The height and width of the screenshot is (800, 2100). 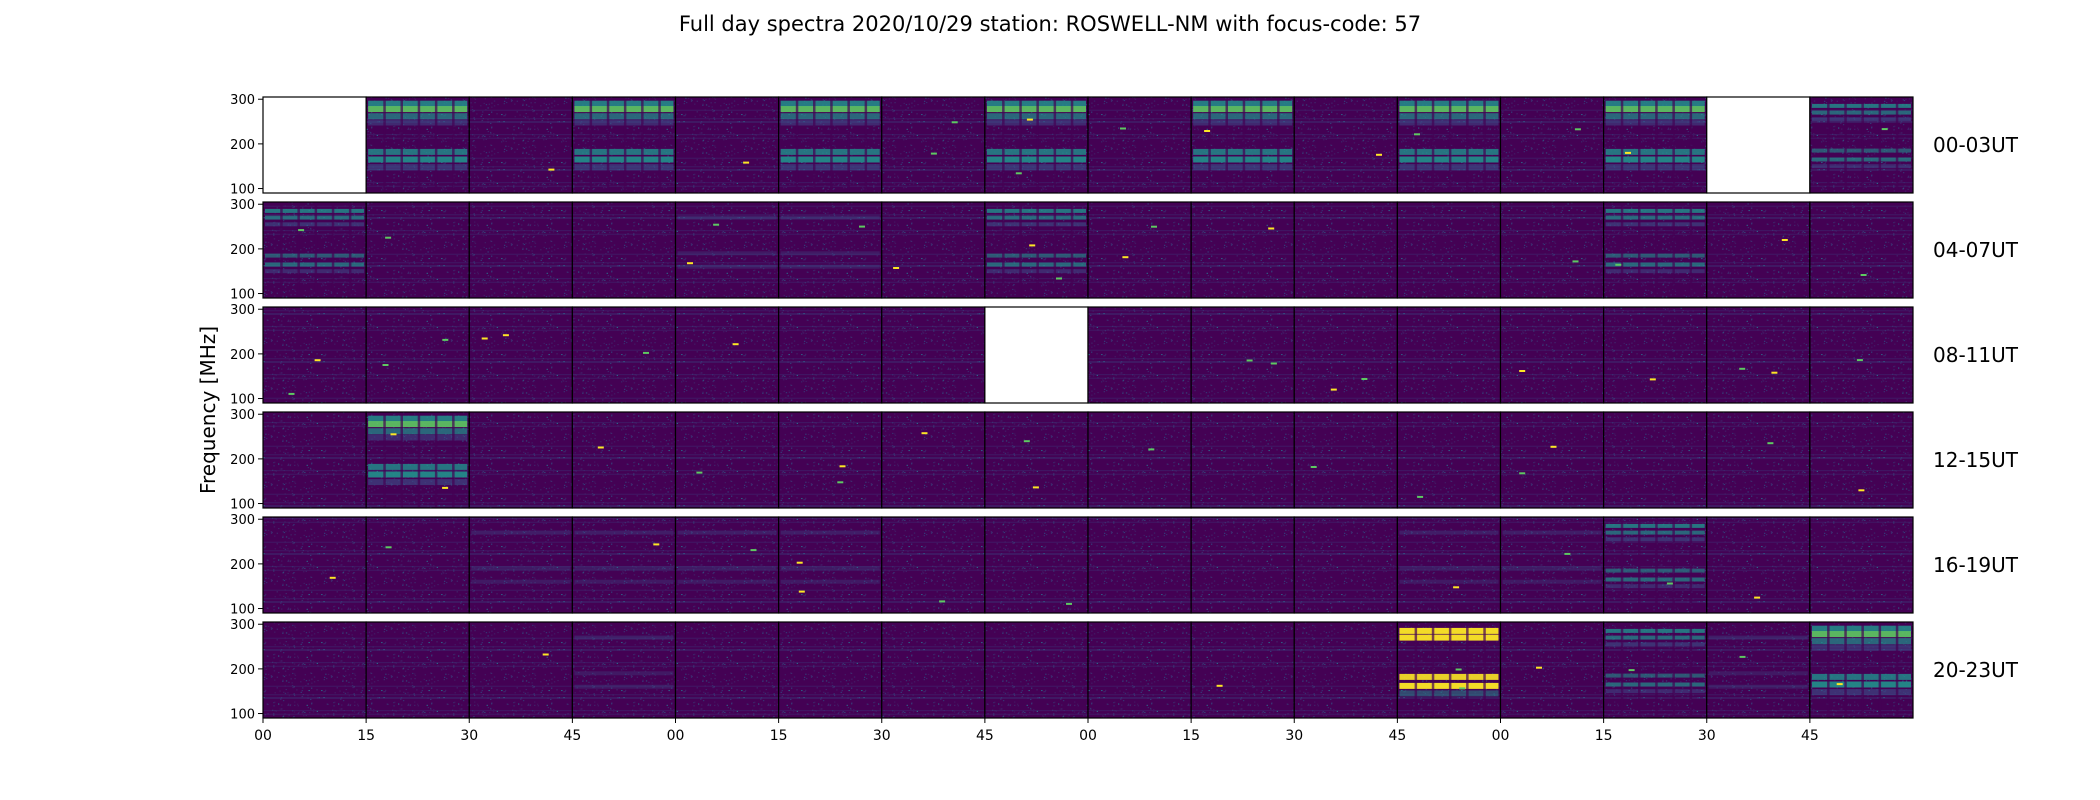 What do you see at coordinates (1976, 565) in the screenshot?
I see `row-time-label: 16-19UT` at bounding box center [1976, 565].